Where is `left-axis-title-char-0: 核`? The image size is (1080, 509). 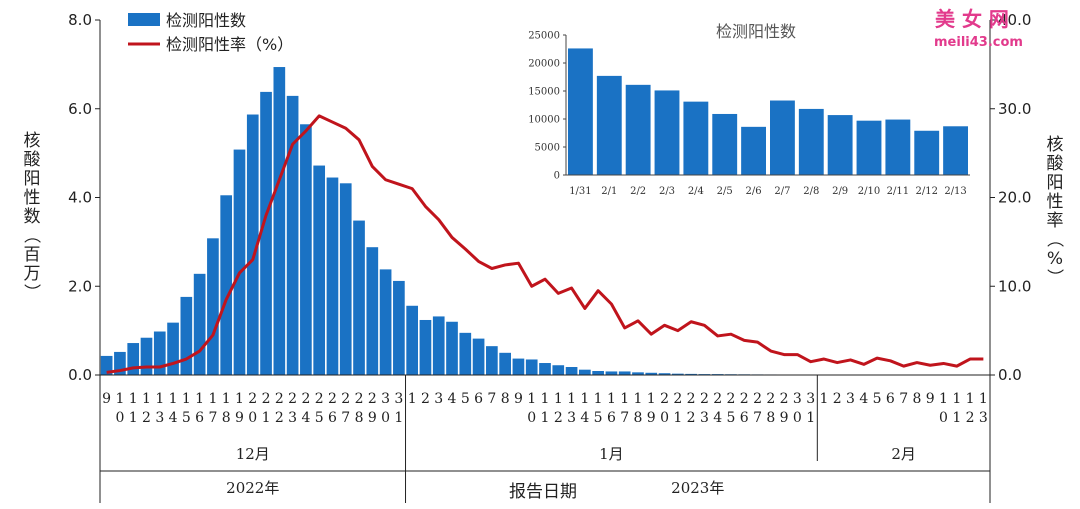 left-axis-title-char-0: 核 is located at coordinates (32, 141).